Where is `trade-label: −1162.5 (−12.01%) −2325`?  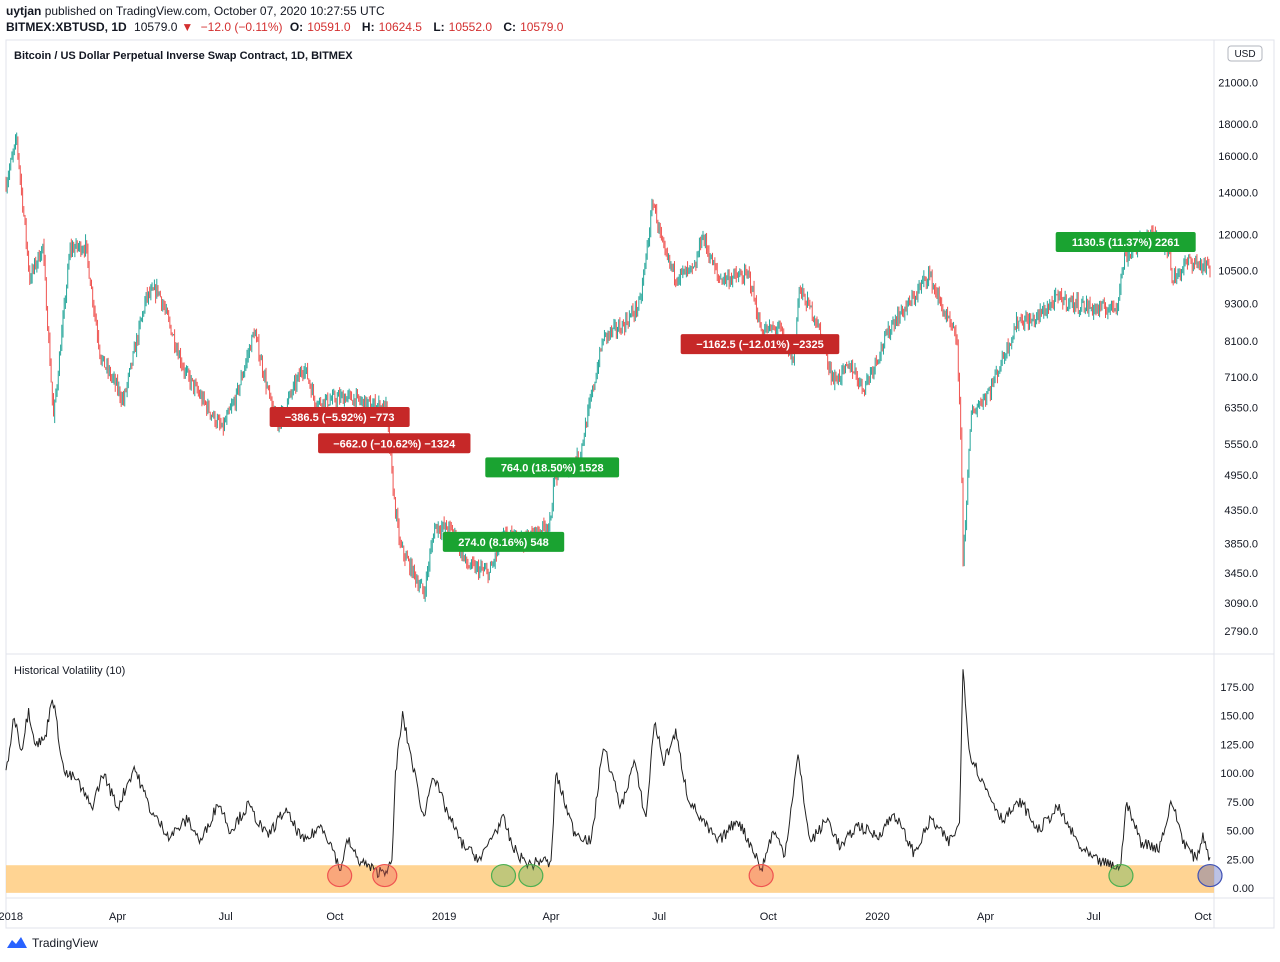
trade-label: −1162.5 (−12.01%) −2325 is located at coordinates (760, 345).